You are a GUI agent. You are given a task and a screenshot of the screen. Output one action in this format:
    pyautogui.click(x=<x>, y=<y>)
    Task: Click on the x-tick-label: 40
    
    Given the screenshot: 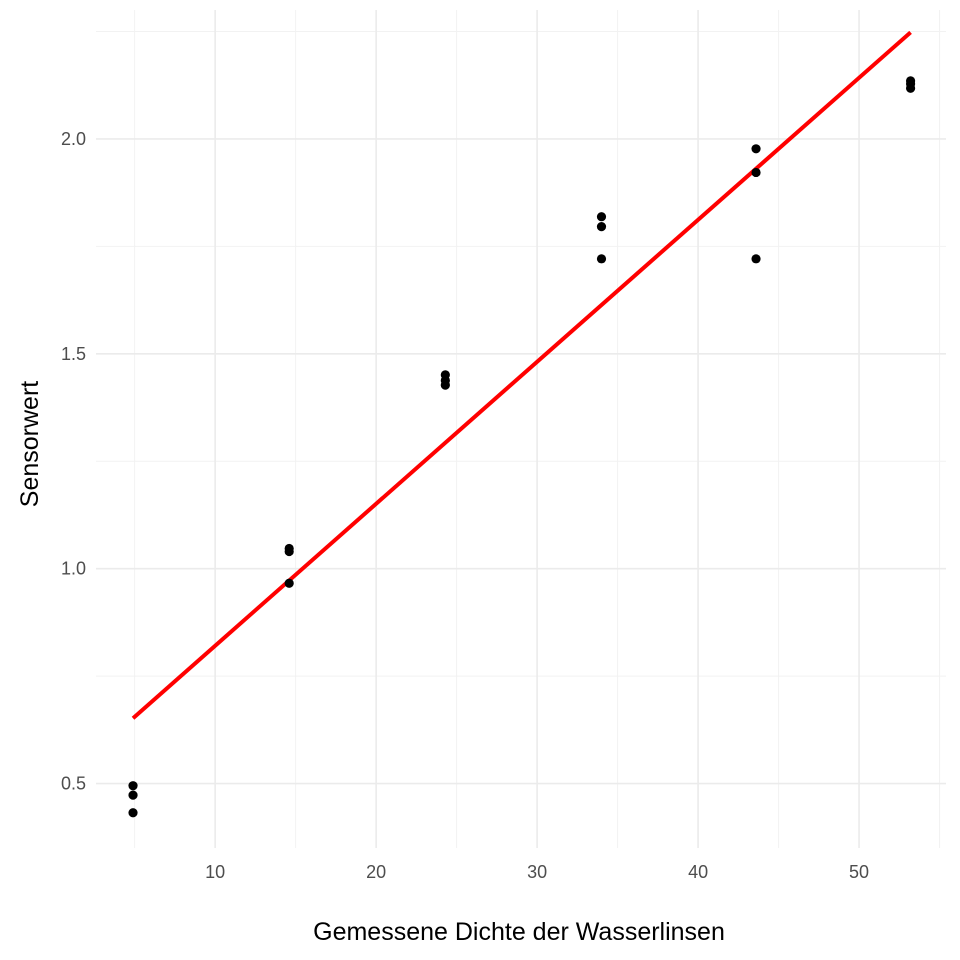 What is the action you would take?
    pyautogui.click(x=698, y=872)
    